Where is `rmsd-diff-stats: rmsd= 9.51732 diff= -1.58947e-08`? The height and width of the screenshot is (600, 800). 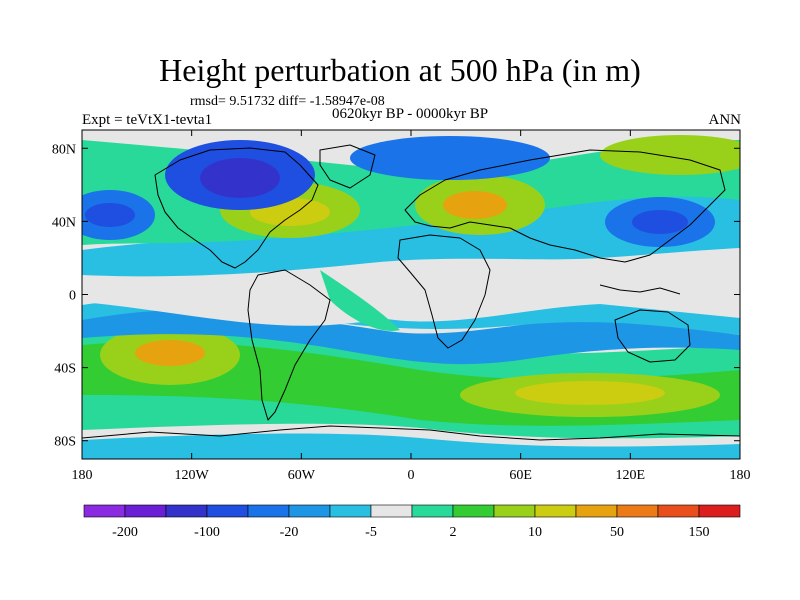
rmsd-diff-stats: rmsd= 9.51732 diff= -1.58947e-08 is located at coordinates (287, 102).